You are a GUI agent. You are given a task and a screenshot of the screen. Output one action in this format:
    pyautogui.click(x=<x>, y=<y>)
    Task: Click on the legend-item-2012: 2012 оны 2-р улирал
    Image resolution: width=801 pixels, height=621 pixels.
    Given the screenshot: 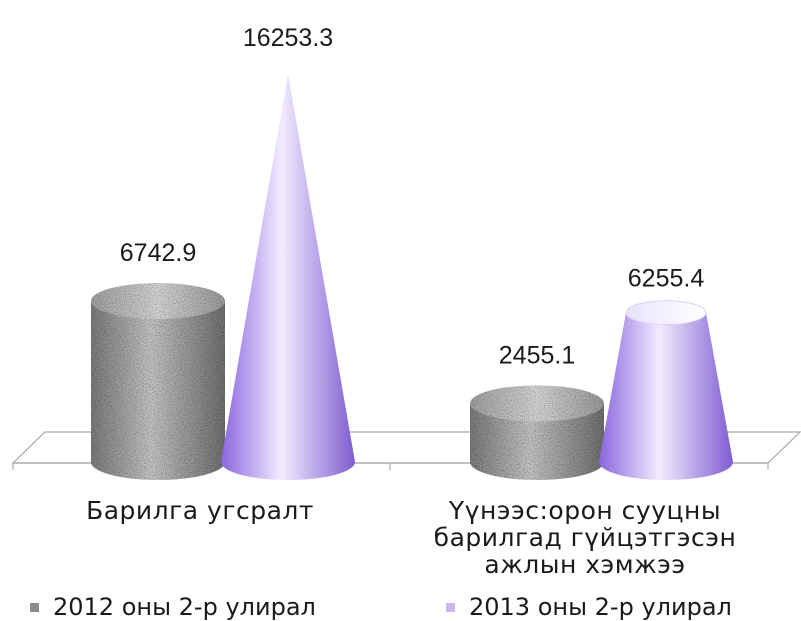 What is the action you would take?
    pyautogui.click(x=173, y=607)
    